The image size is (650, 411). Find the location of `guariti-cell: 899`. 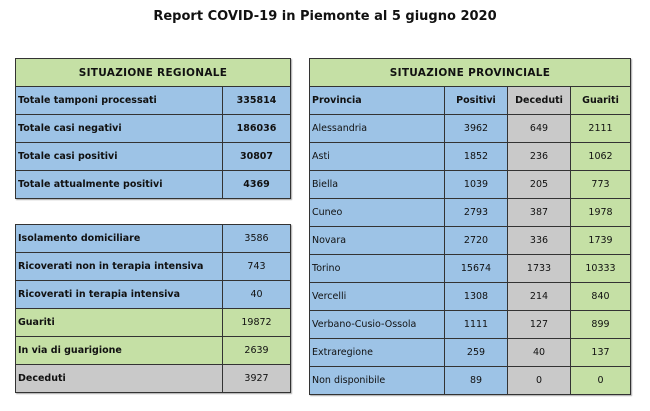

guariti-cell: 899 is located at coordinates (600, 324).